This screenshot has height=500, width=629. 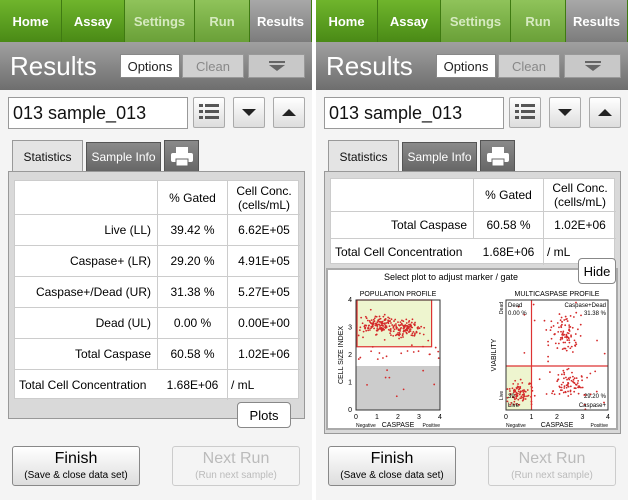 I want to click on x-tick-label: 2, so click(x=557, y=417).